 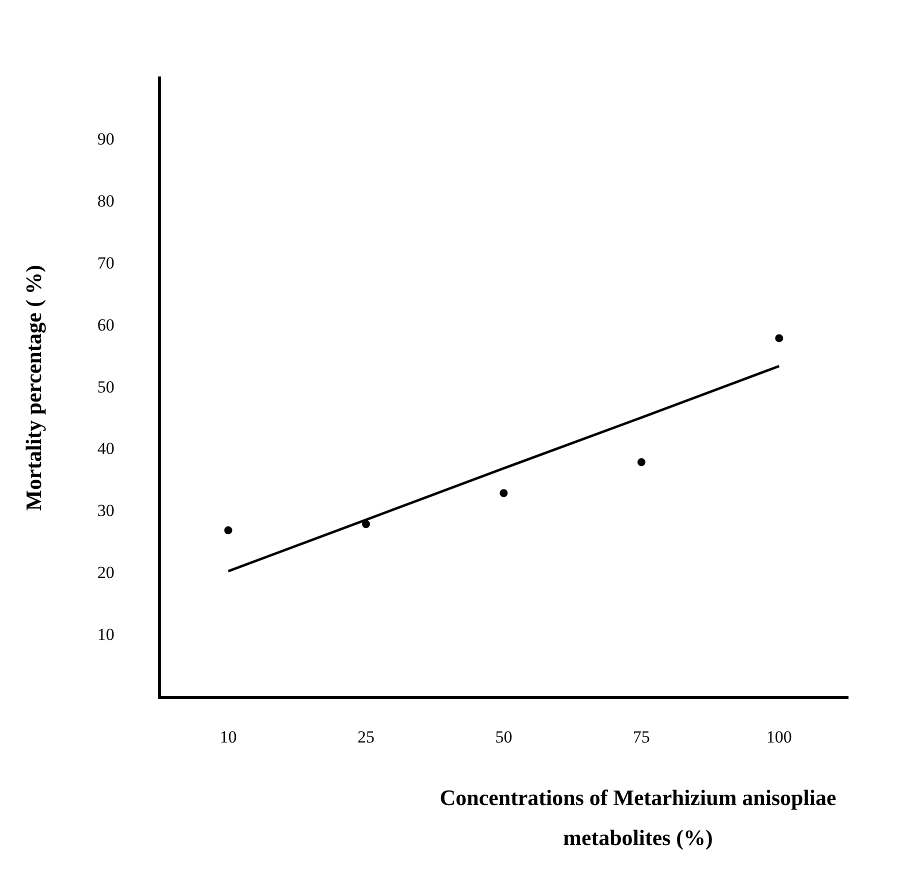 I want to click on y-tick-label: 20, so click(x=105, y=572).